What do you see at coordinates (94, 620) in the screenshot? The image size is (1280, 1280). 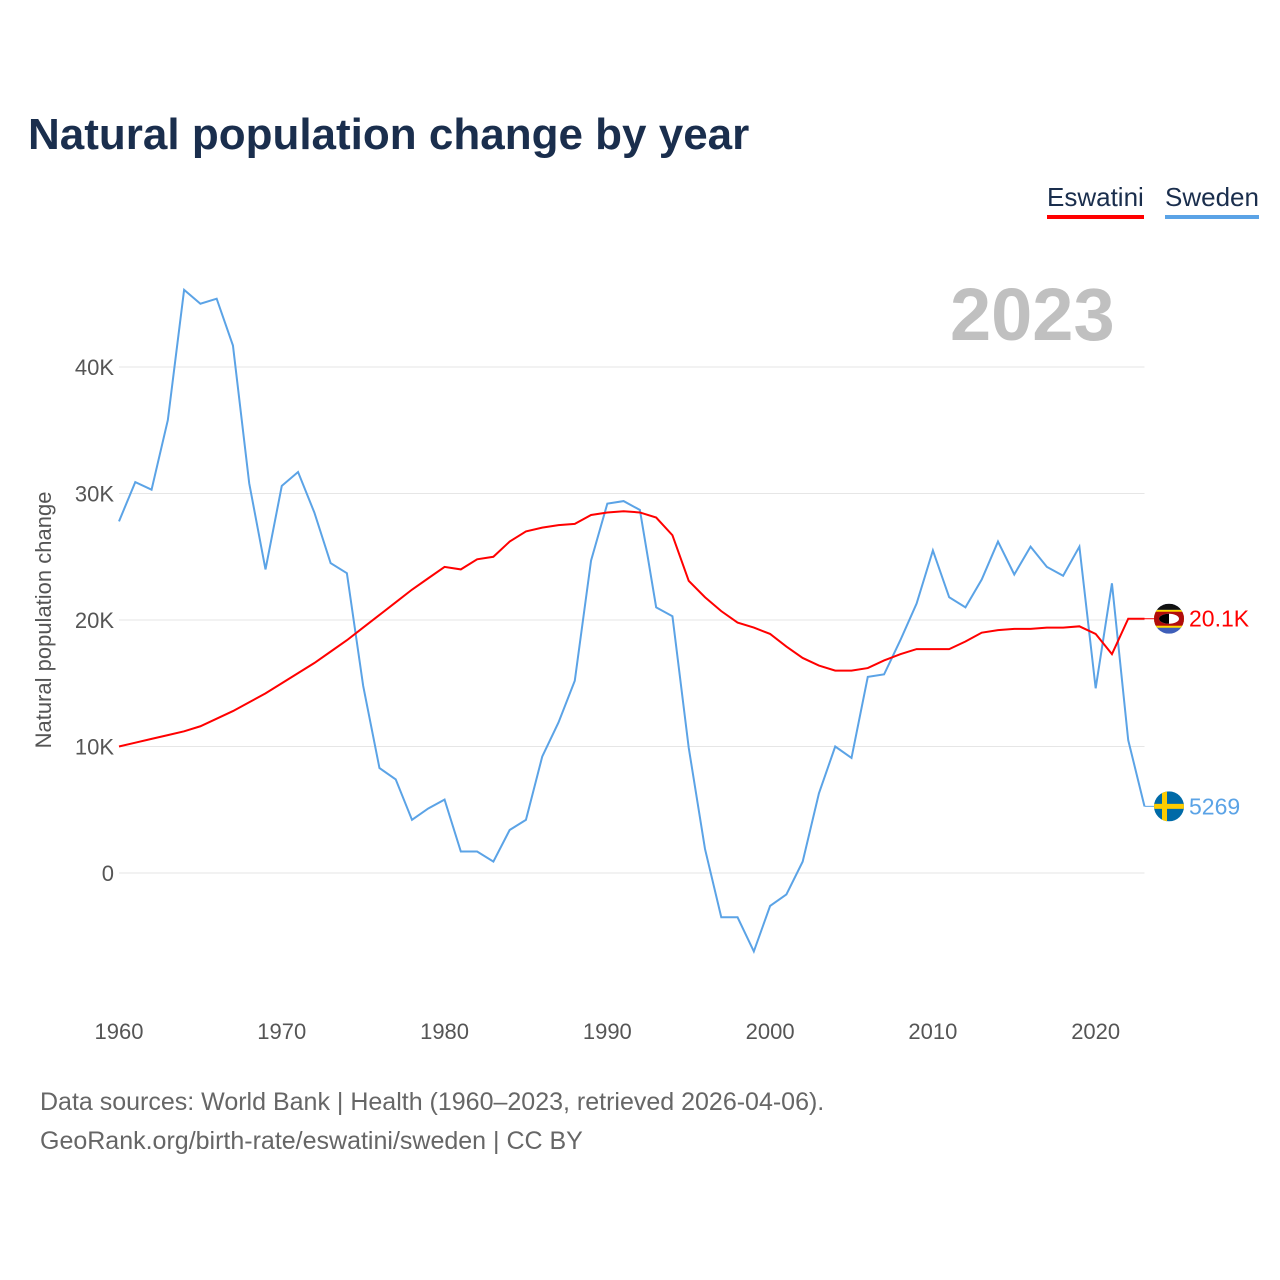 I see `y-tick-label: 20K` at bounding box center [94, 620].